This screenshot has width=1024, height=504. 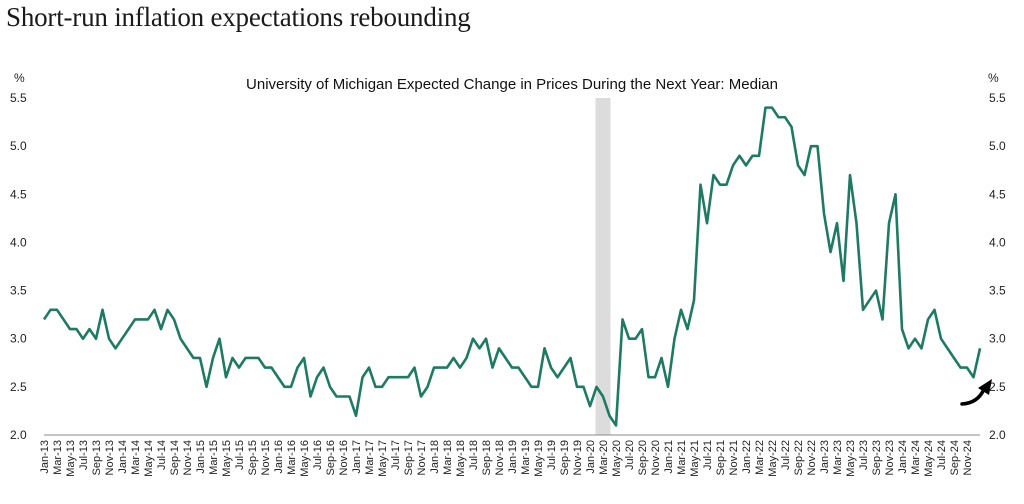 I want to click on y-tick-label-left: 5.0, so click(x=18, y=146).